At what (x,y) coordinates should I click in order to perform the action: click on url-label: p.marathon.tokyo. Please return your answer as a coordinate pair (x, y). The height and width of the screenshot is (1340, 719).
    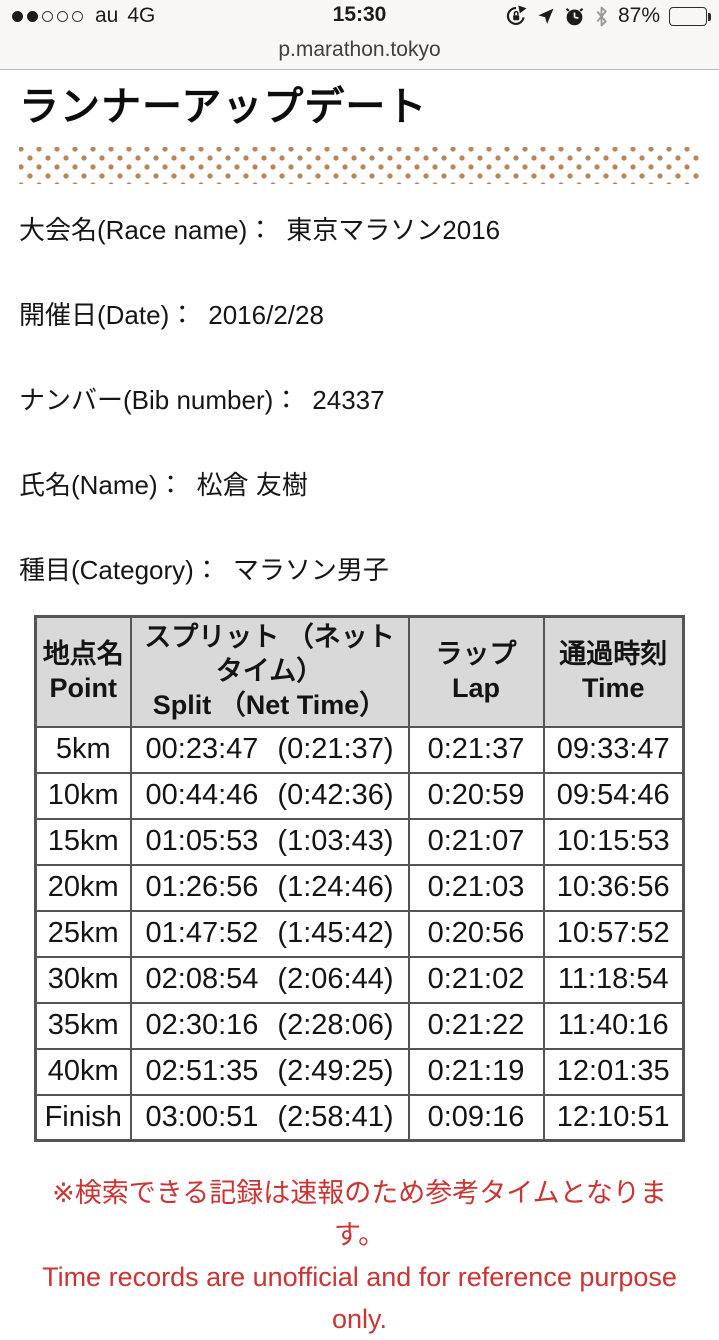
    Looking at the image, I should click on (359, 49).